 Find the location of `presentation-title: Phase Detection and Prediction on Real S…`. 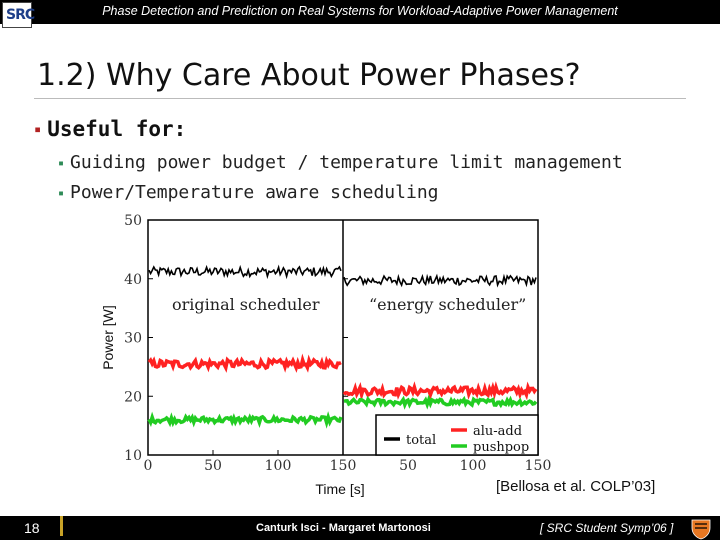

presentation-title: Phase Detection and Prediction on Real S… is located at coordinates (360, 11).